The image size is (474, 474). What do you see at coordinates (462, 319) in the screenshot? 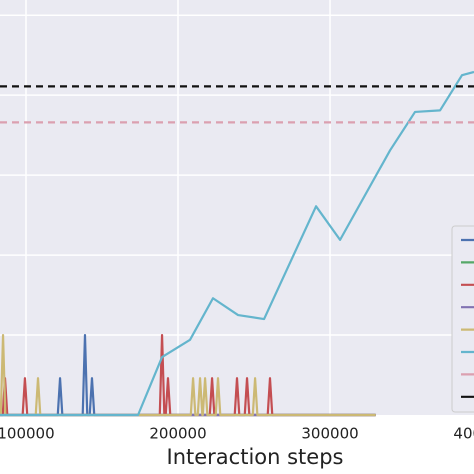
I see `legend` at bounding box center [462, 319].